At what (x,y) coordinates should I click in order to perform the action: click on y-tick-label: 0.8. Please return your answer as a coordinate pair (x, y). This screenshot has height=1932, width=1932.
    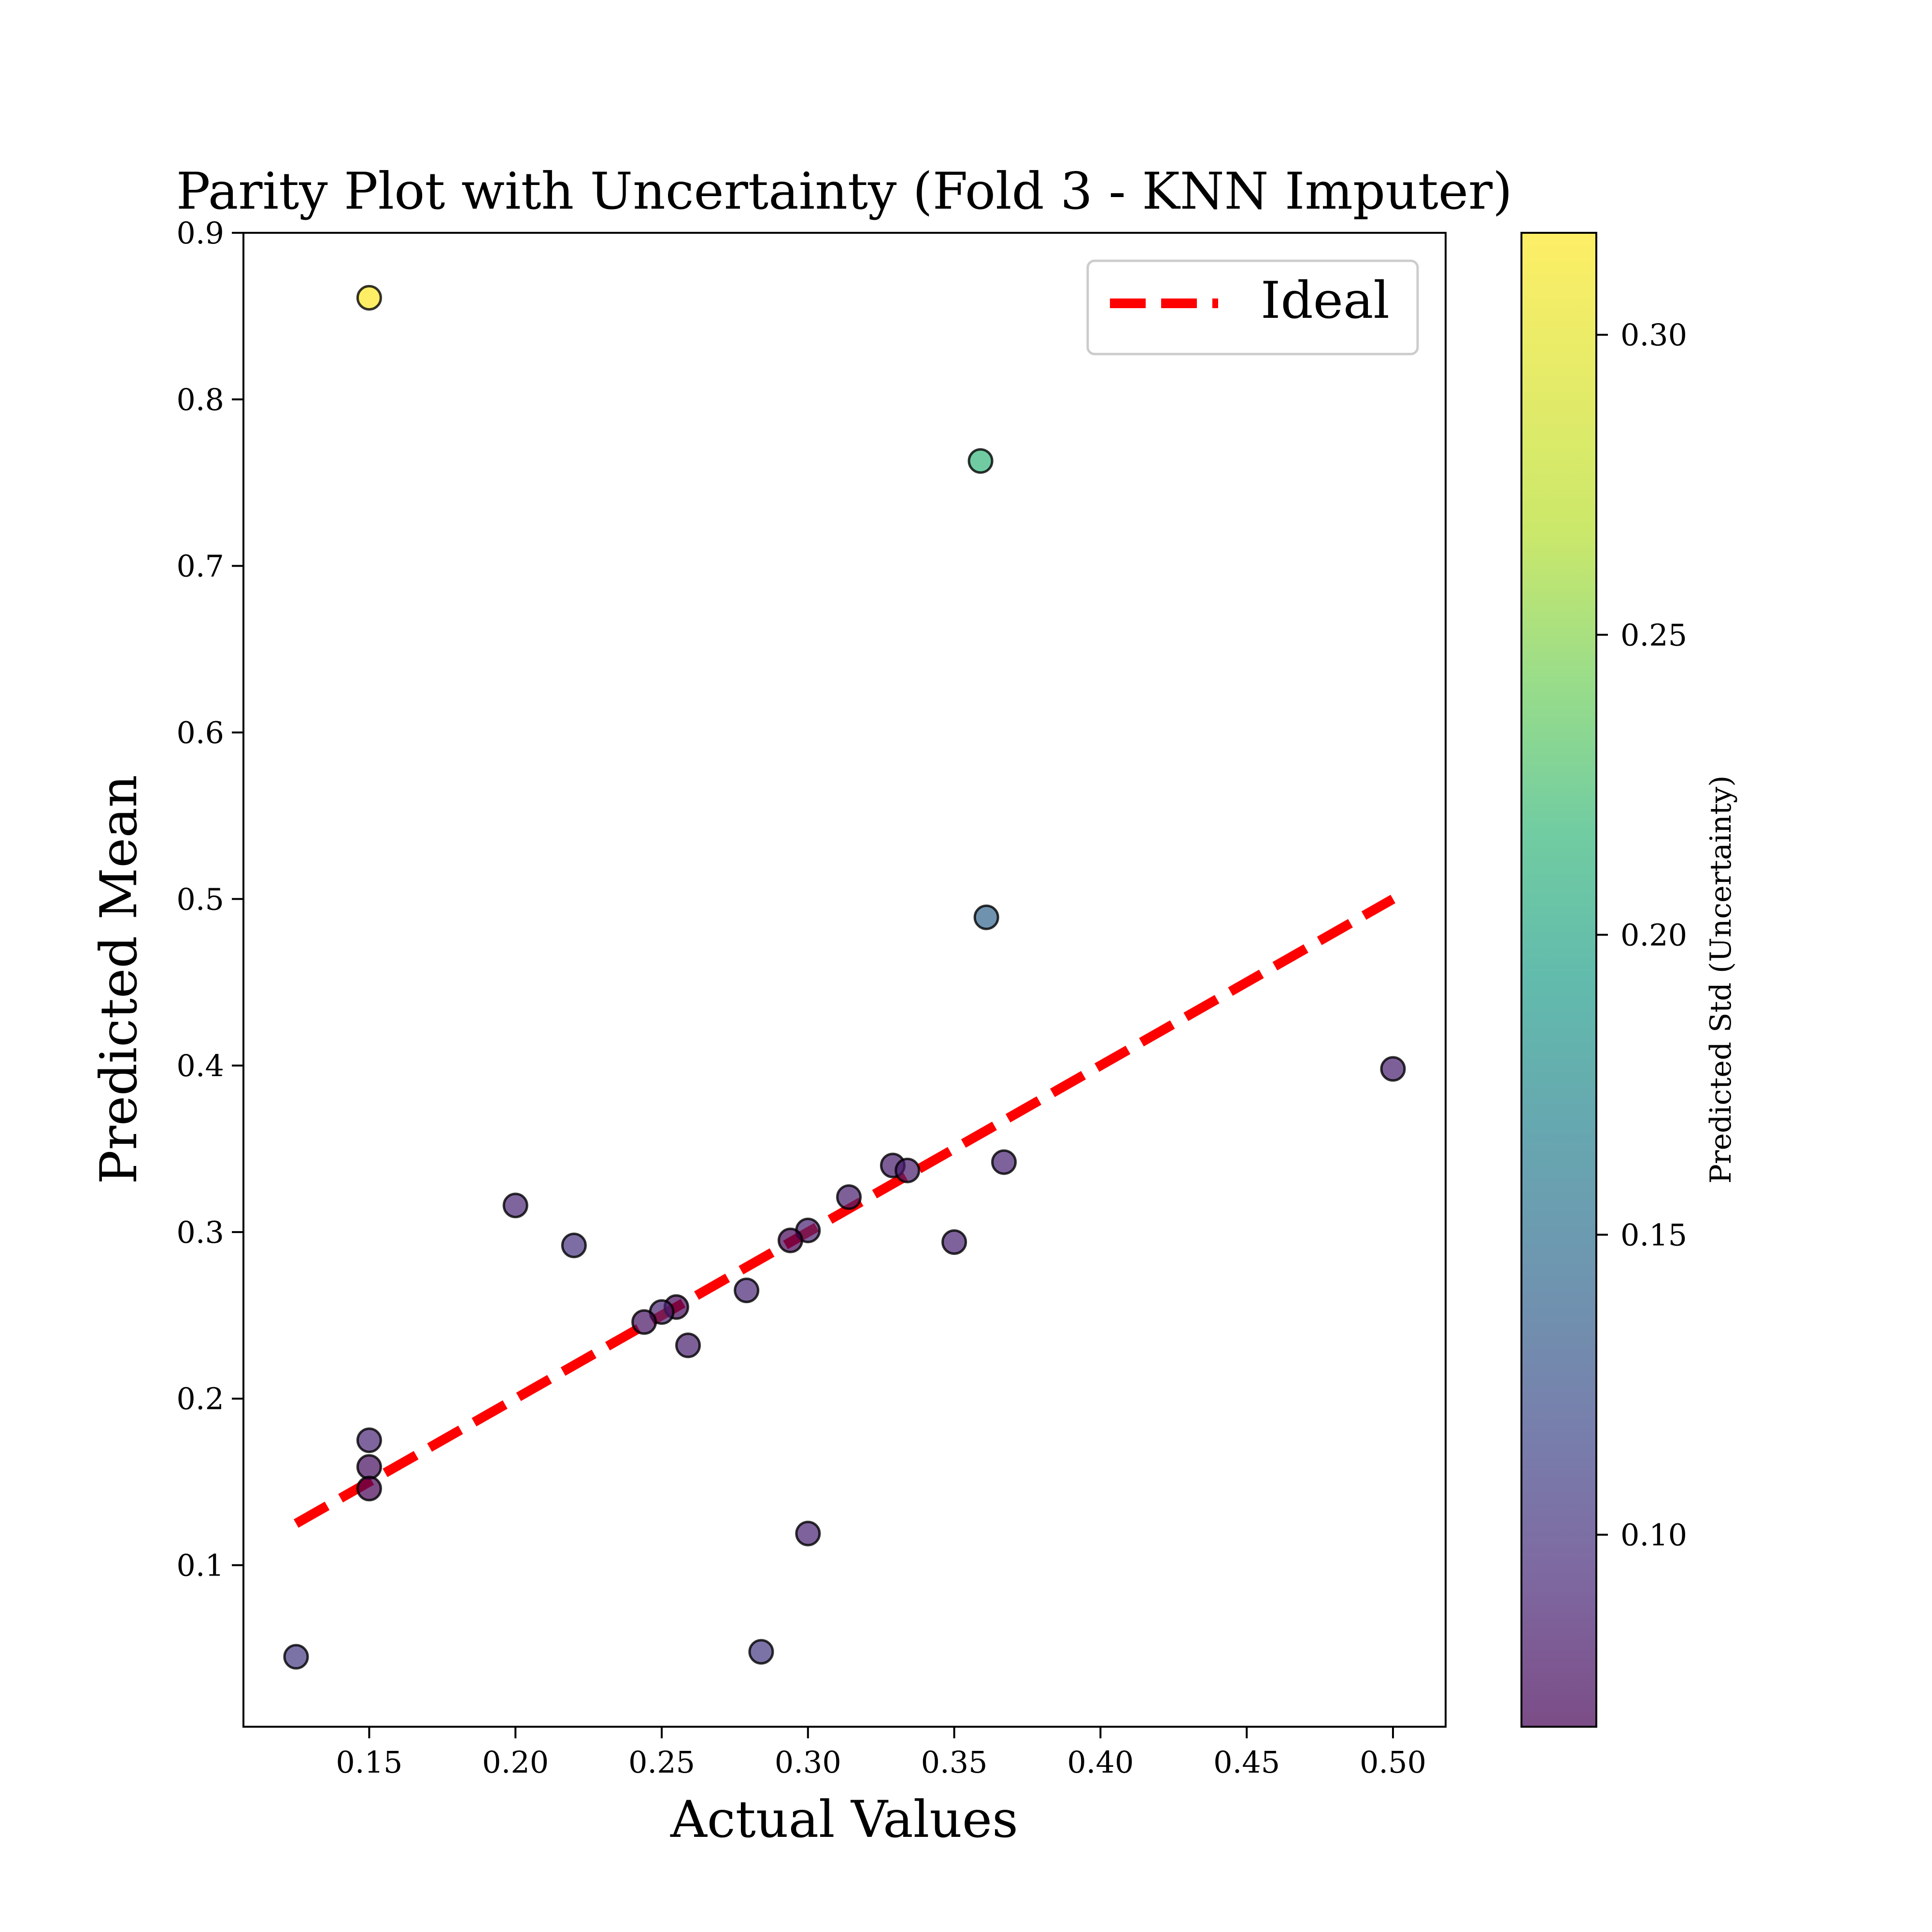
    Looking at the image, I should click on (200, 399).